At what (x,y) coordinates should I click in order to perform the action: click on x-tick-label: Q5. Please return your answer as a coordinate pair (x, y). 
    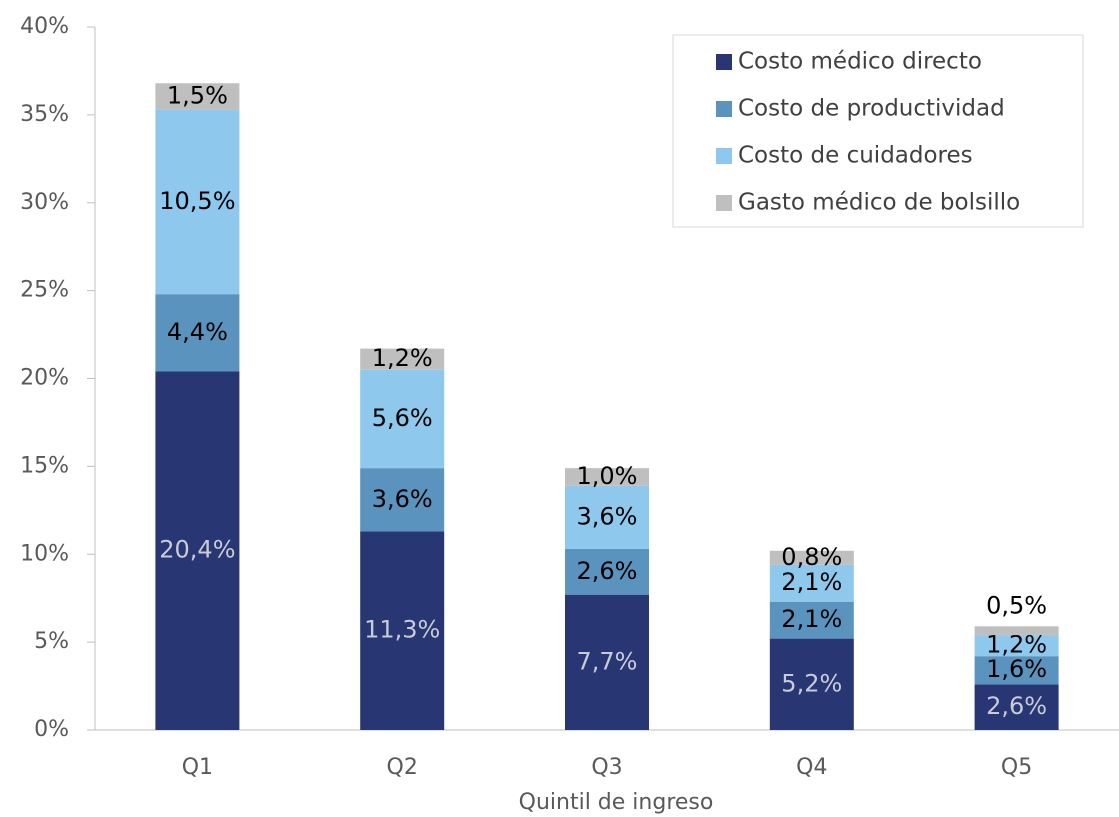
    Looking at the image, I should click on (1016, 767).